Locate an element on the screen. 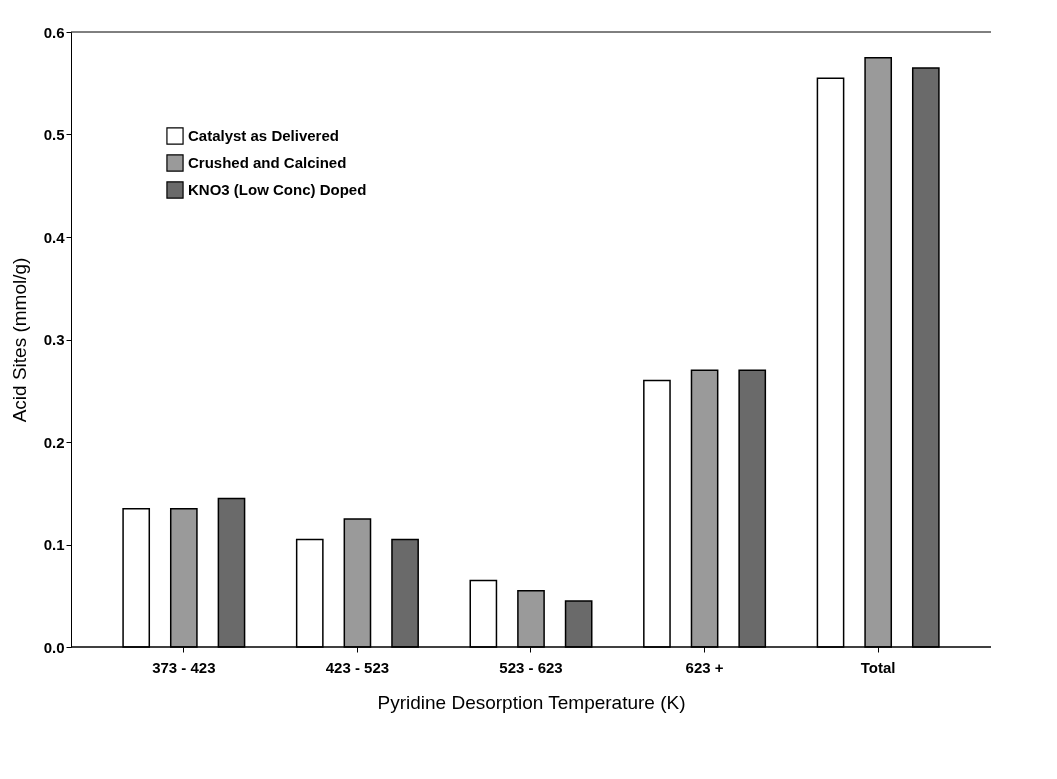  x-tick-label: 373 - 423 is located at coordinates (184, 667).